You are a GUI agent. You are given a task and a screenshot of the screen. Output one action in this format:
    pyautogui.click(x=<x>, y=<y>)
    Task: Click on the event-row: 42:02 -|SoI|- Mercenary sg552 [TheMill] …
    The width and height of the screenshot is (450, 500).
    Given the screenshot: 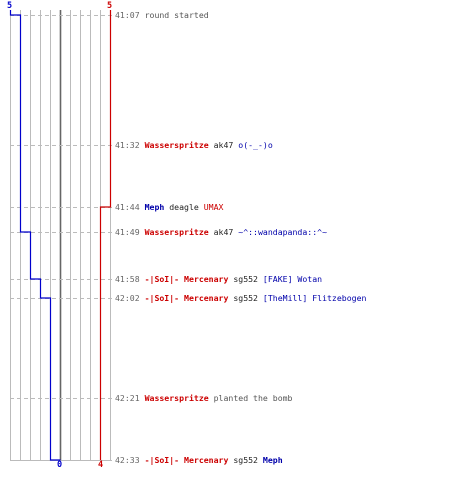 What is the action you would take?
    pyautogui.click(x=240, y=298)
    